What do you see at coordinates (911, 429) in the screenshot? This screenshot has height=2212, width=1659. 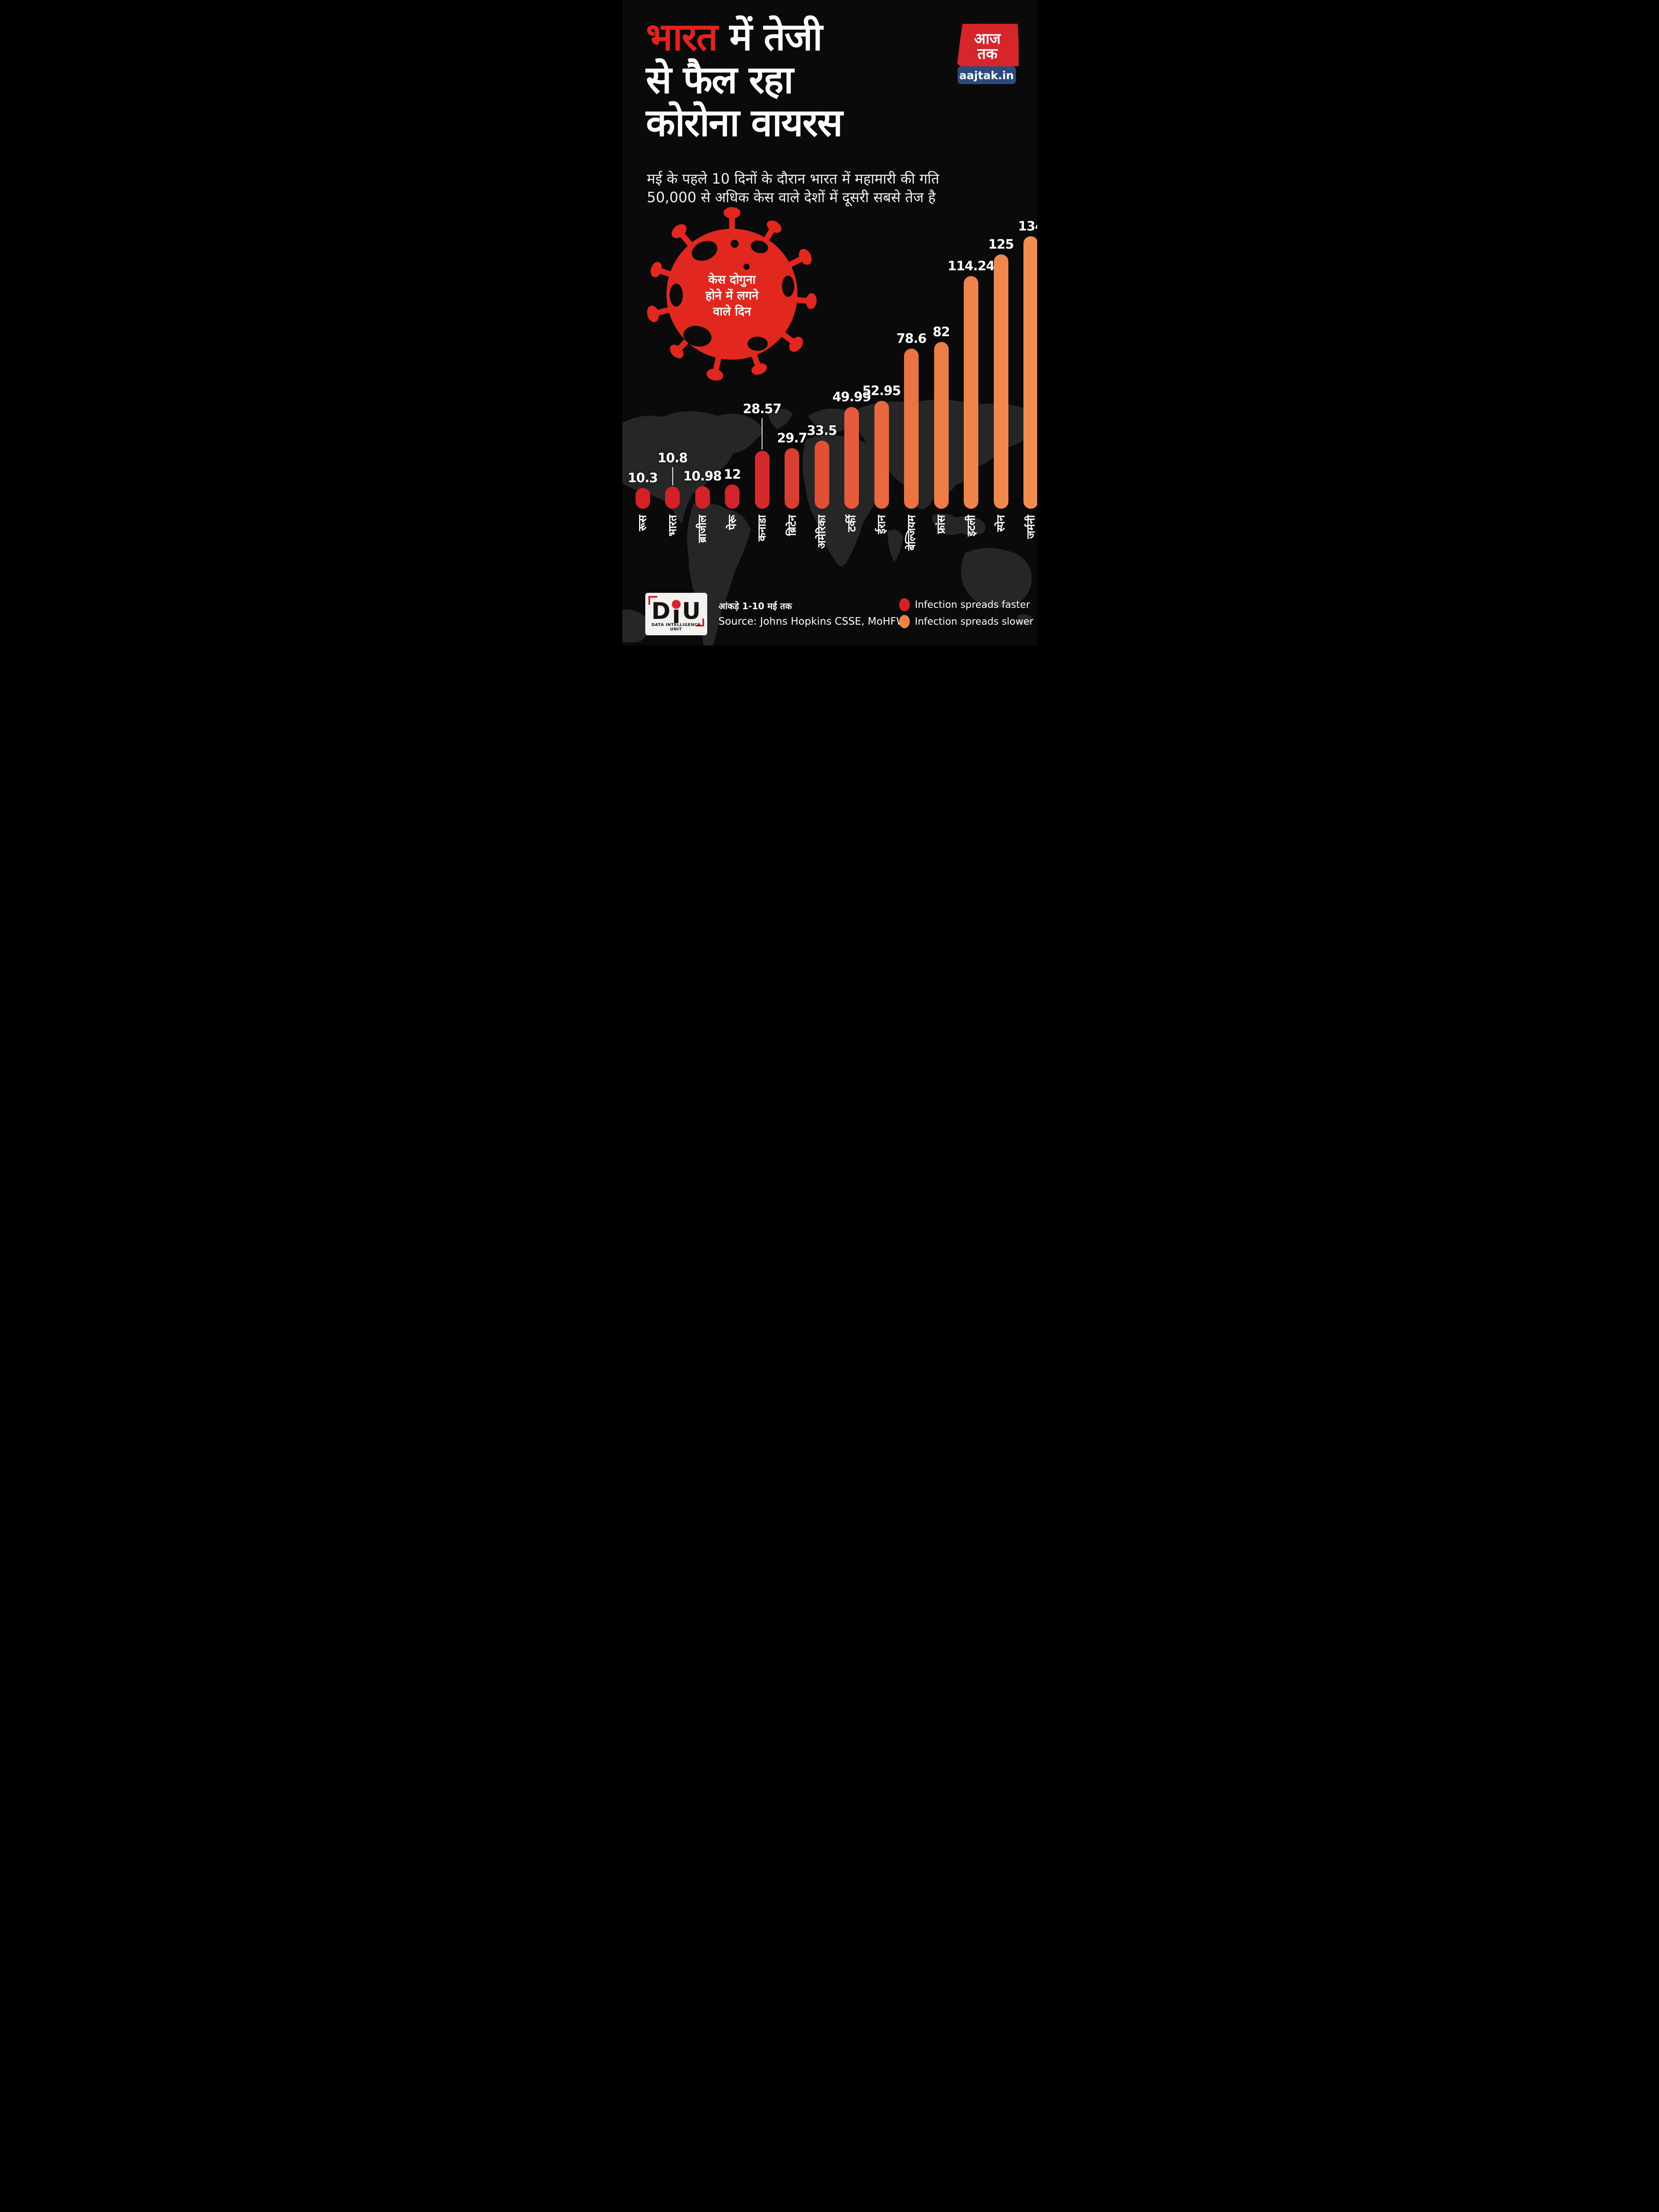 I see `bar-बेल्जियम` at bounding box center [911, 429].